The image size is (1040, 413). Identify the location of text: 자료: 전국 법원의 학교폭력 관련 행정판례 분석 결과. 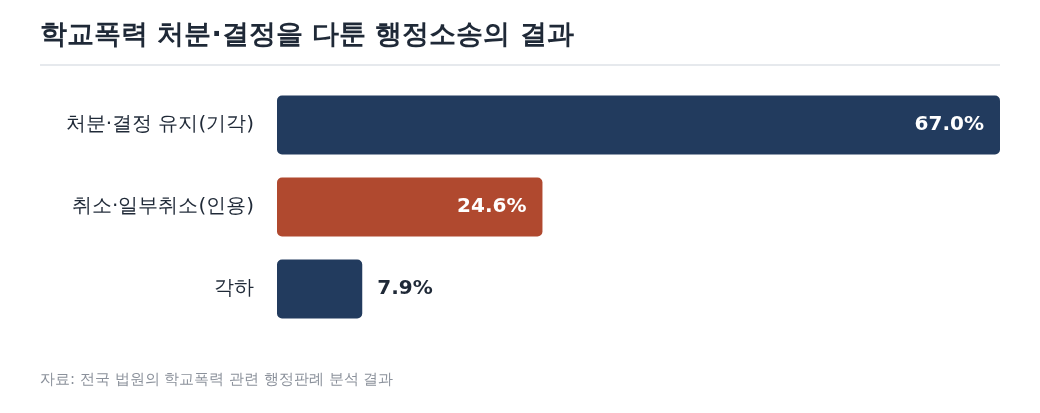
(217, 379).